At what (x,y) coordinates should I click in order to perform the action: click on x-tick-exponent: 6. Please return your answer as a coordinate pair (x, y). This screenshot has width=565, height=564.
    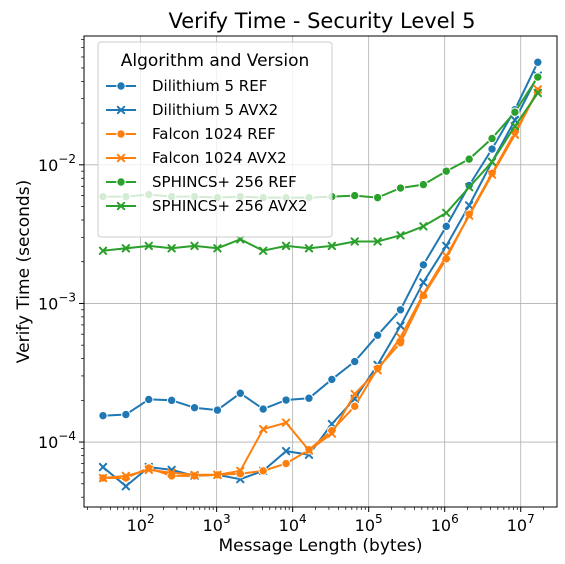
    Looking at the image, I should click on (455, 519).